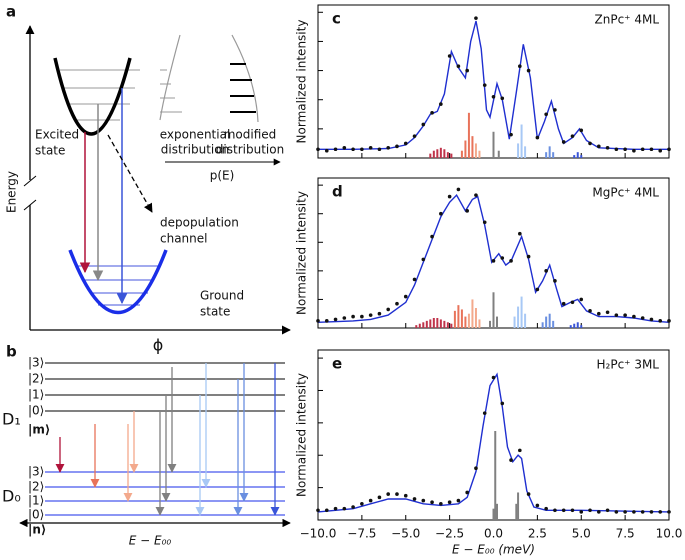 The width and height of the screenshot is (685, 560). I want to click on axis-label: ϕ, so click(158, 345).